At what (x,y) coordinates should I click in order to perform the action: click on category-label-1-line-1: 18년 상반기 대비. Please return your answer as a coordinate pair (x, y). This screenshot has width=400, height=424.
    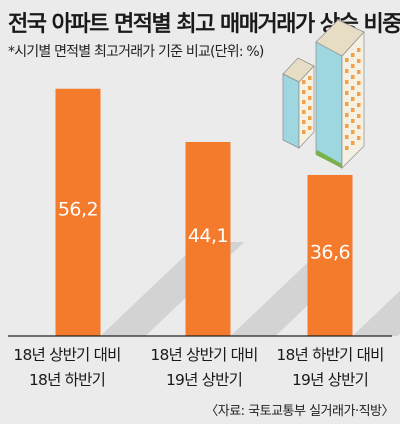
    Looking at the image, I should click on (66, 355).